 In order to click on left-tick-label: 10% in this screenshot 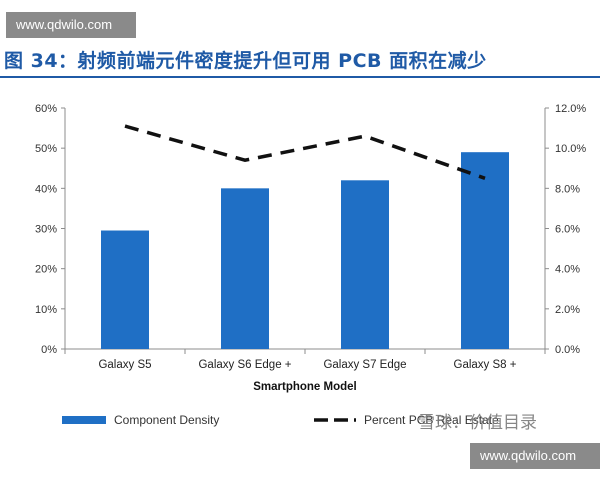, I will do `click(46, 310)`.